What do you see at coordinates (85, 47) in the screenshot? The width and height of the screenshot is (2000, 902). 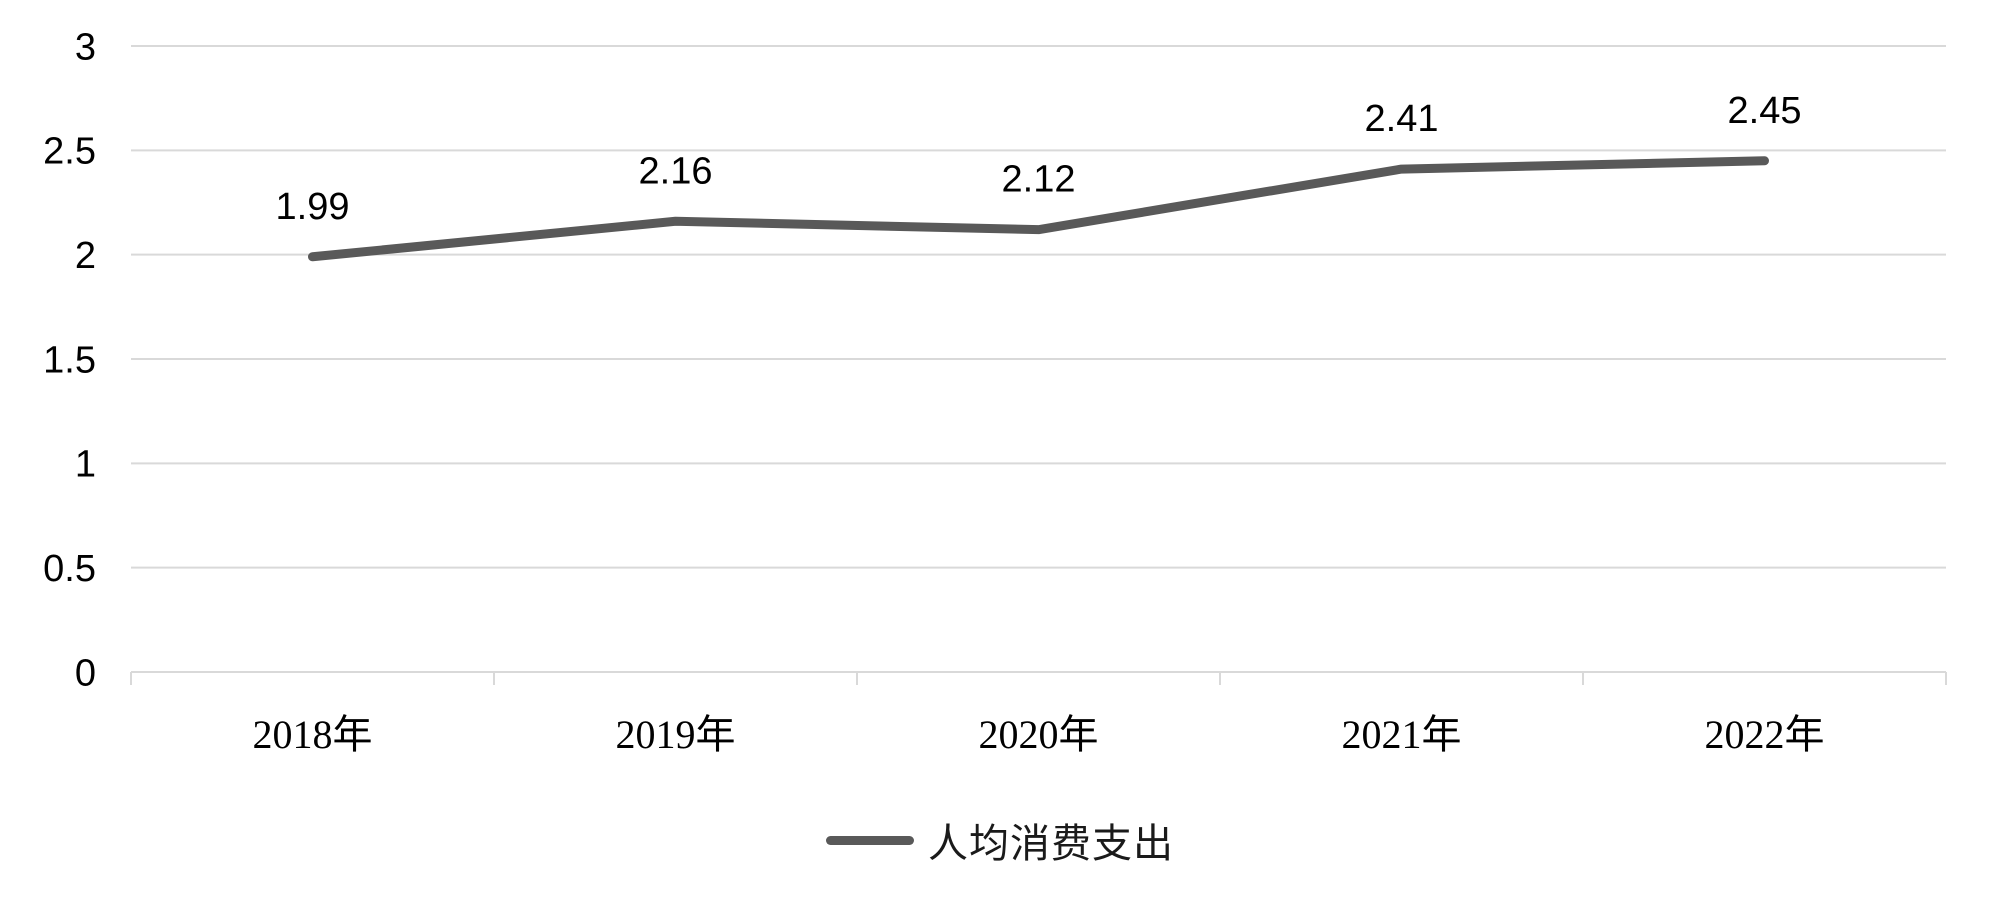 I see `y-axis-tick-label: 3` at bounding box center [85, 47].